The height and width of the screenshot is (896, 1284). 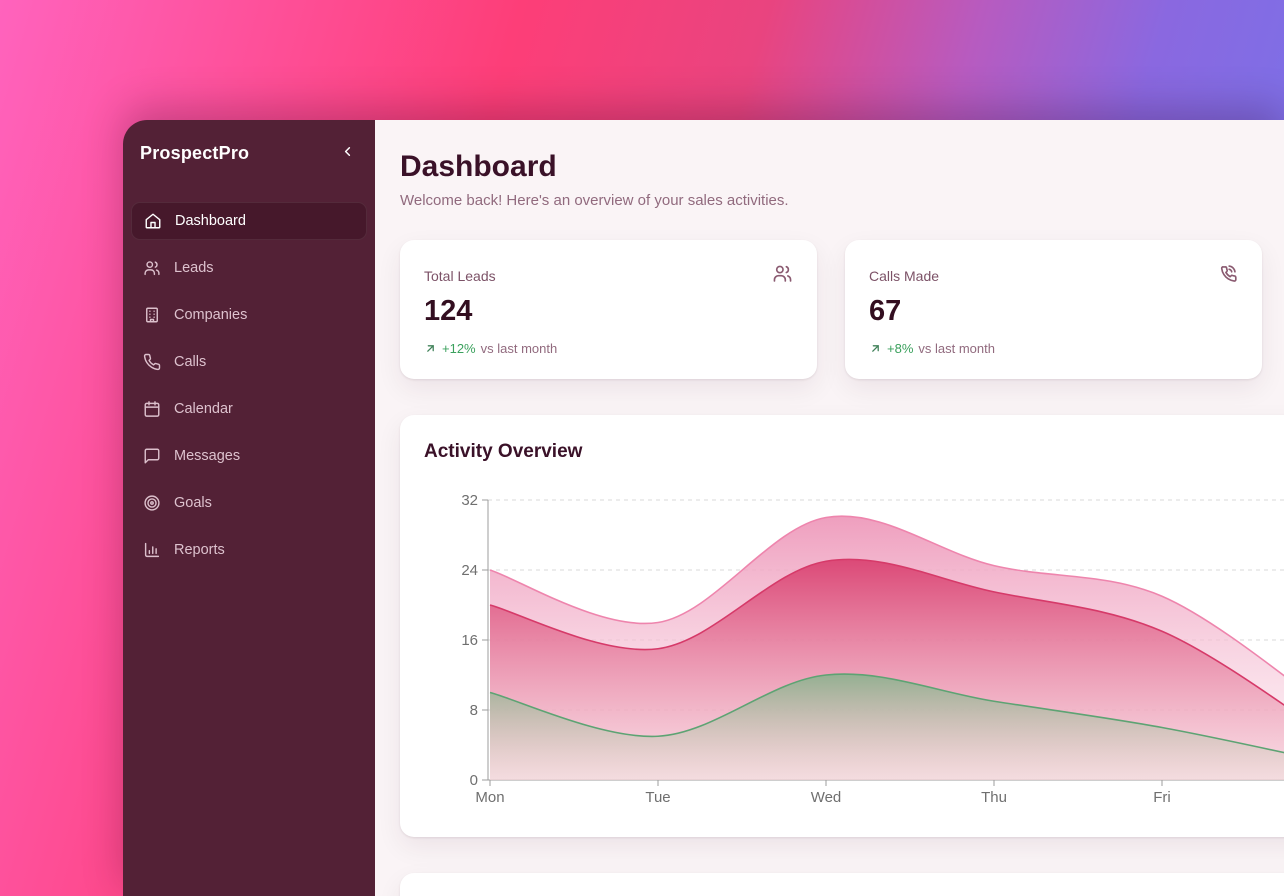 I want to click on home-icon, so click(x=153, y=221).